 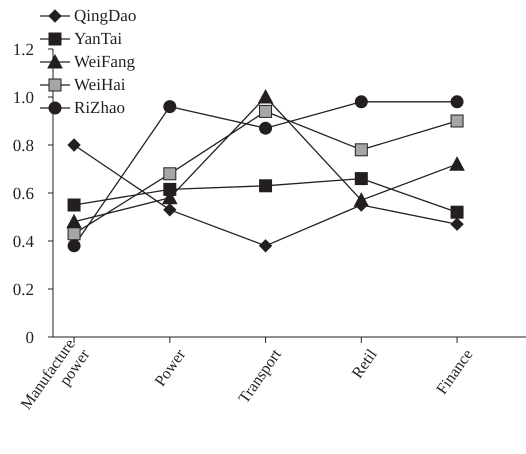 What do you see at coordinates (23, 98) in the screenshot?
I see `y-tick-label: 1.0` at bounding box center [23, 98].